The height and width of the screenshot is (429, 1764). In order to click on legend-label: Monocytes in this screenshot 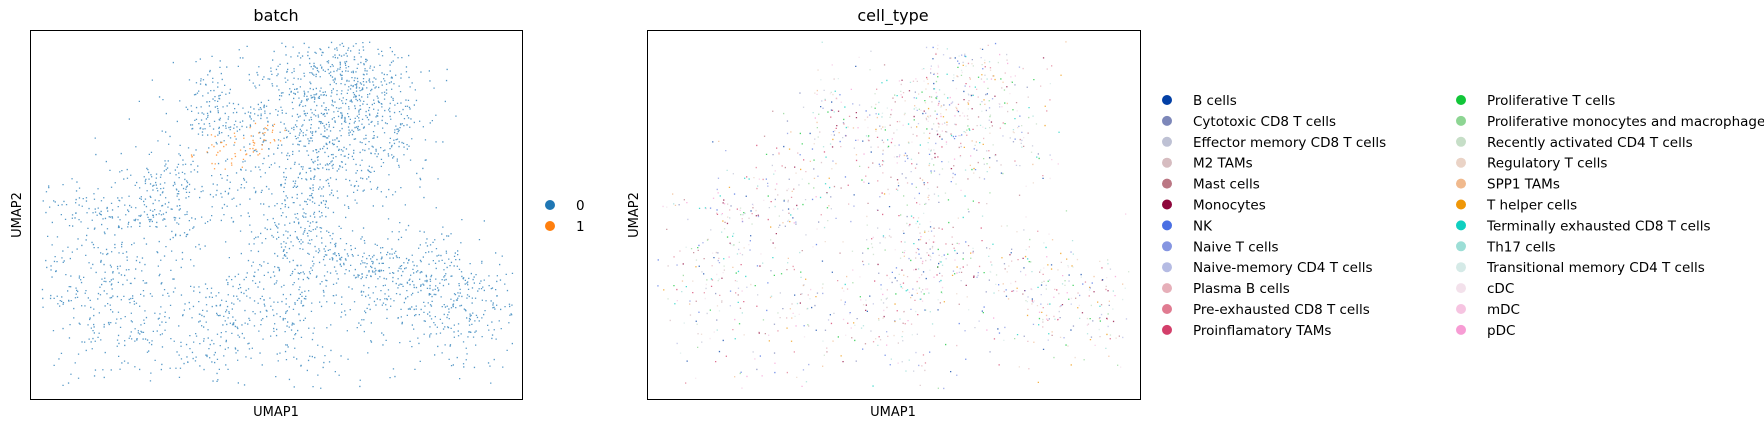, I will do `click(1229, 206)`.